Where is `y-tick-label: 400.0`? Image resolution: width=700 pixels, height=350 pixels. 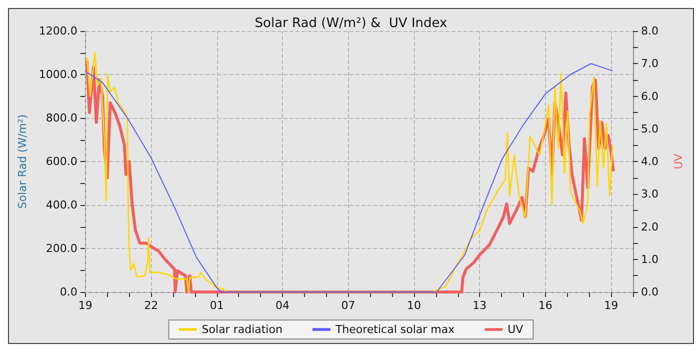
y-tick-label: 400.0 is located at coordinates (62, 205).